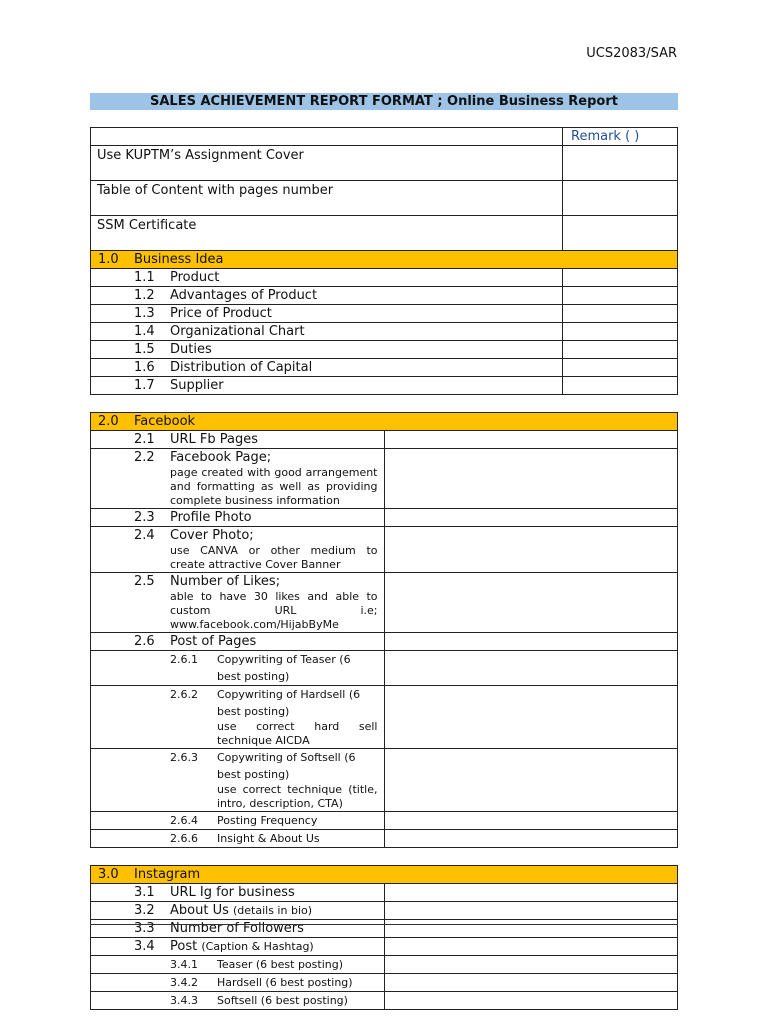 This screenshot has height=1024, width=768. I want to click on item-line: Facebook Page;, so click(274, 457).